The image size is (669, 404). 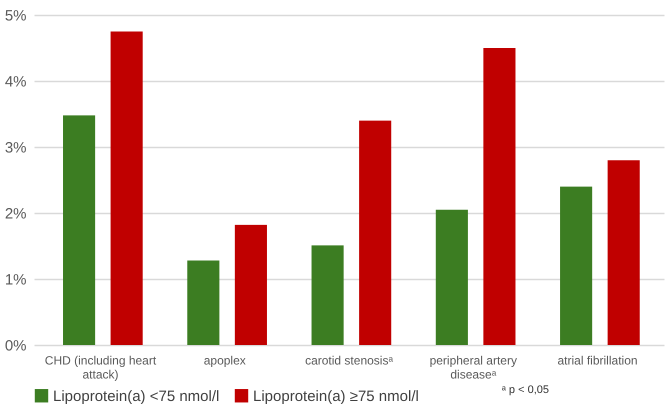 I want to click on y-tick-label: 5%, so click(x=15, y=16).